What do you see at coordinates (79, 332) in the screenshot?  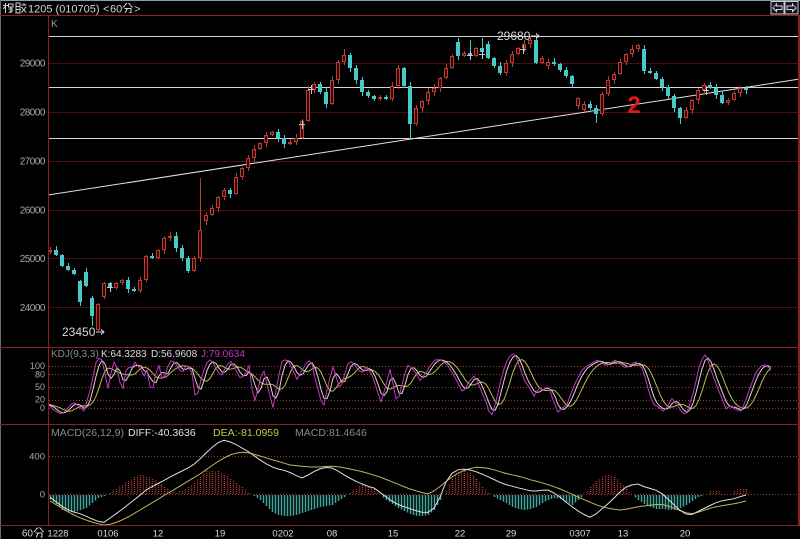 I see `svg-text: 23450` at bounding box center [79, 332].